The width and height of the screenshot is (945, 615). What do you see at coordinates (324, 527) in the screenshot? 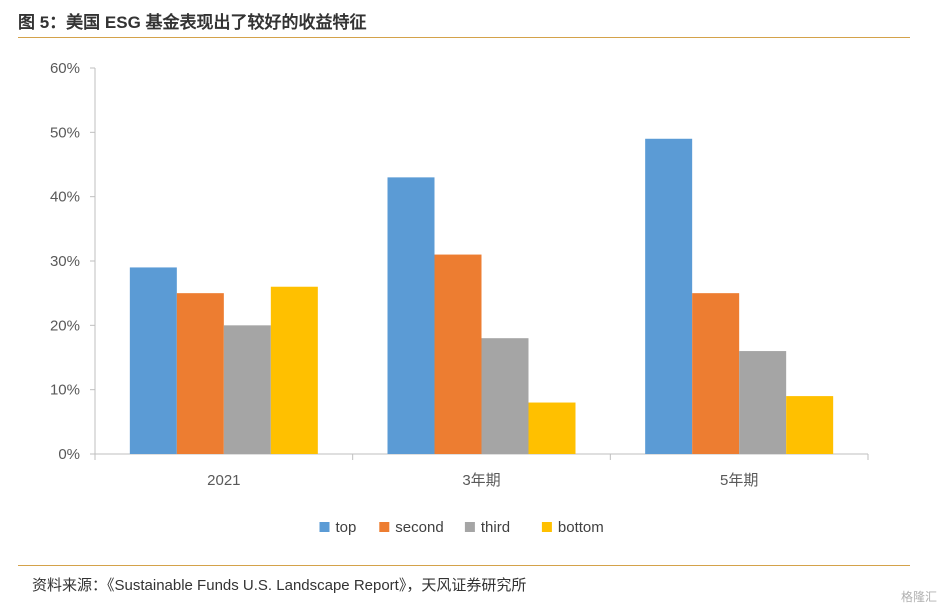
I see `legend-swatch-top` at bounding box center [324, 527].